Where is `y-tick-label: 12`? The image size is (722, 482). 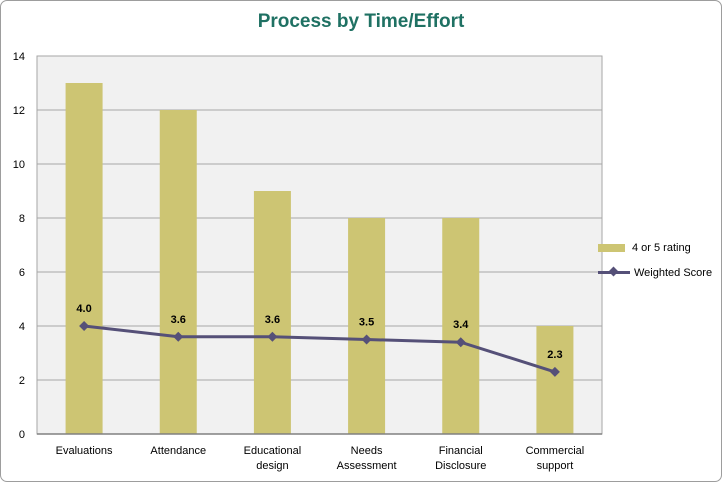 y-tick-label: 12 is located at coordinates (19, 111).